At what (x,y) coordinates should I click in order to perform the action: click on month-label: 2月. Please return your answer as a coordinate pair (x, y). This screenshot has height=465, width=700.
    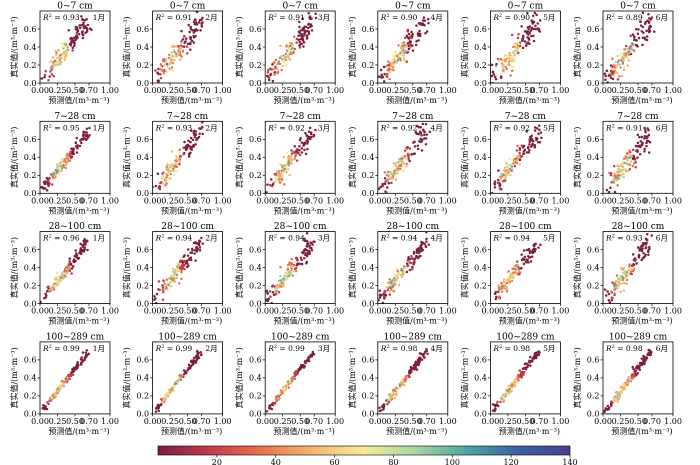
    Looking at the image, I should click on (211, 17).